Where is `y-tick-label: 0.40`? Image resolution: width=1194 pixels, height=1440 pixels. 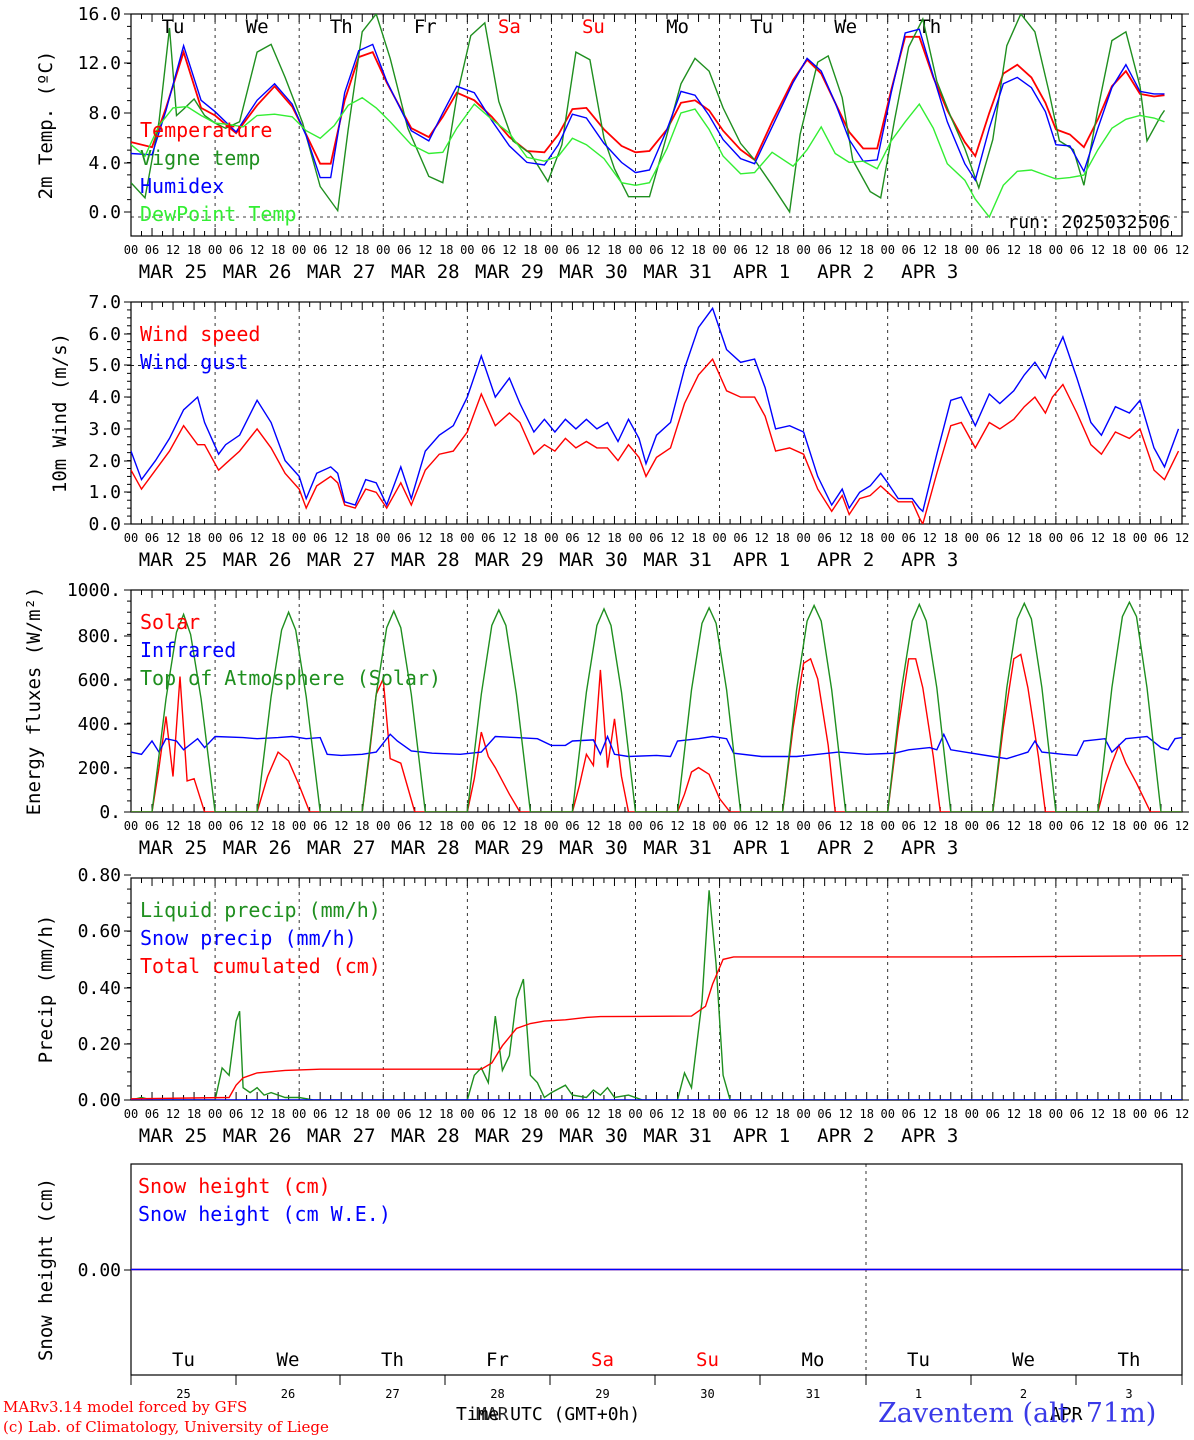 y-tick-label: 0.40 is located at coordinates (99, 988).